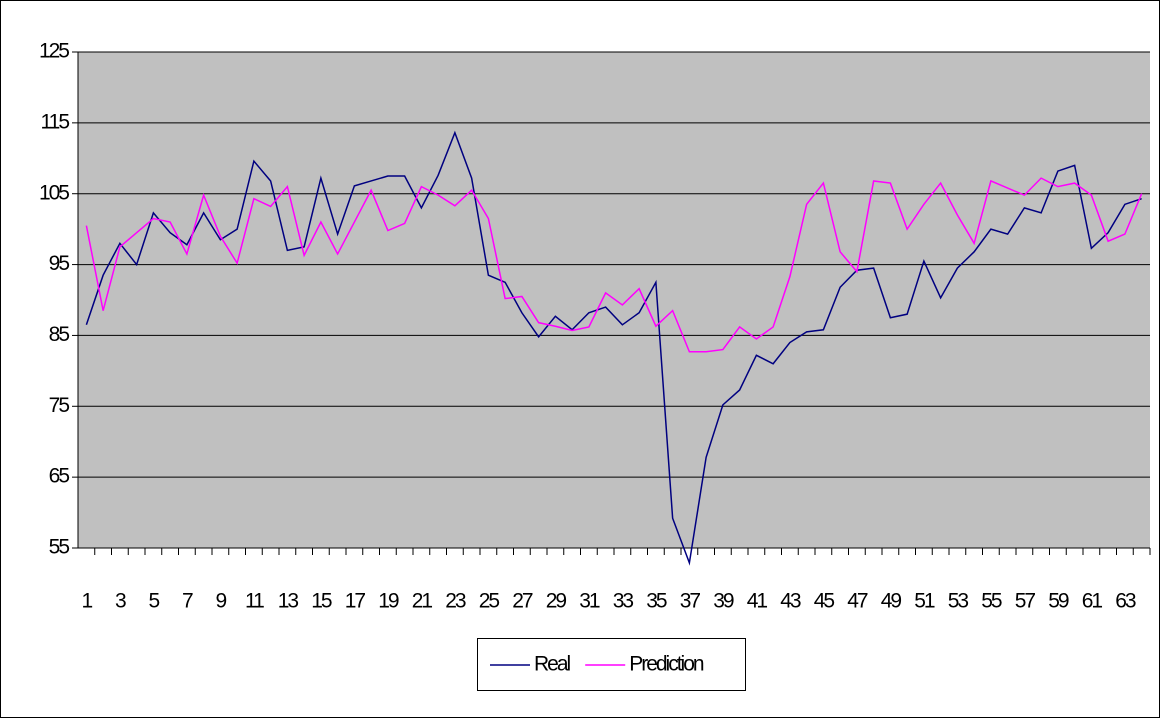 The width and height of the screenshot is (1161, 719). Describe the element at coordinates (824, 601) in the screenshot. I see `x-tick-label: 45` at that location.